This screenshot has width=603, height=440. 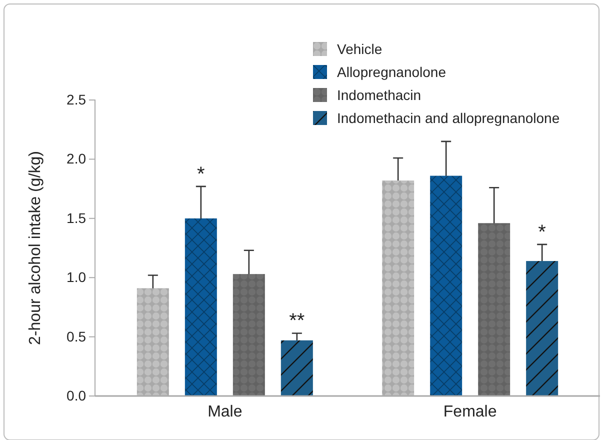 I want to click on y-tick-label: 0.0, so click(x=76, y=395).